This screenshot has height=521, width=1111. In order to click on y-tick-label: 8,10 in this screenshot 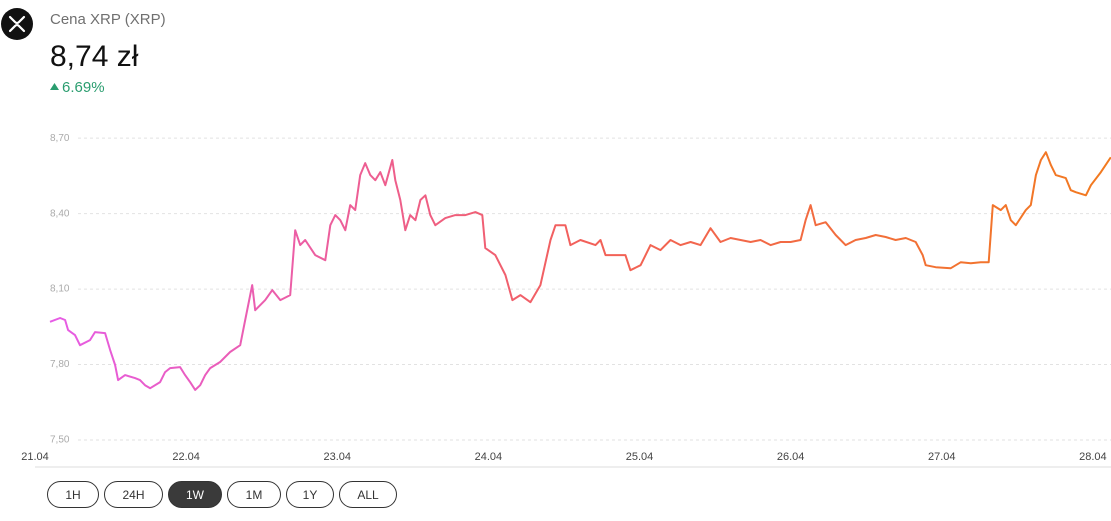, I will do `click(60, 289)`.